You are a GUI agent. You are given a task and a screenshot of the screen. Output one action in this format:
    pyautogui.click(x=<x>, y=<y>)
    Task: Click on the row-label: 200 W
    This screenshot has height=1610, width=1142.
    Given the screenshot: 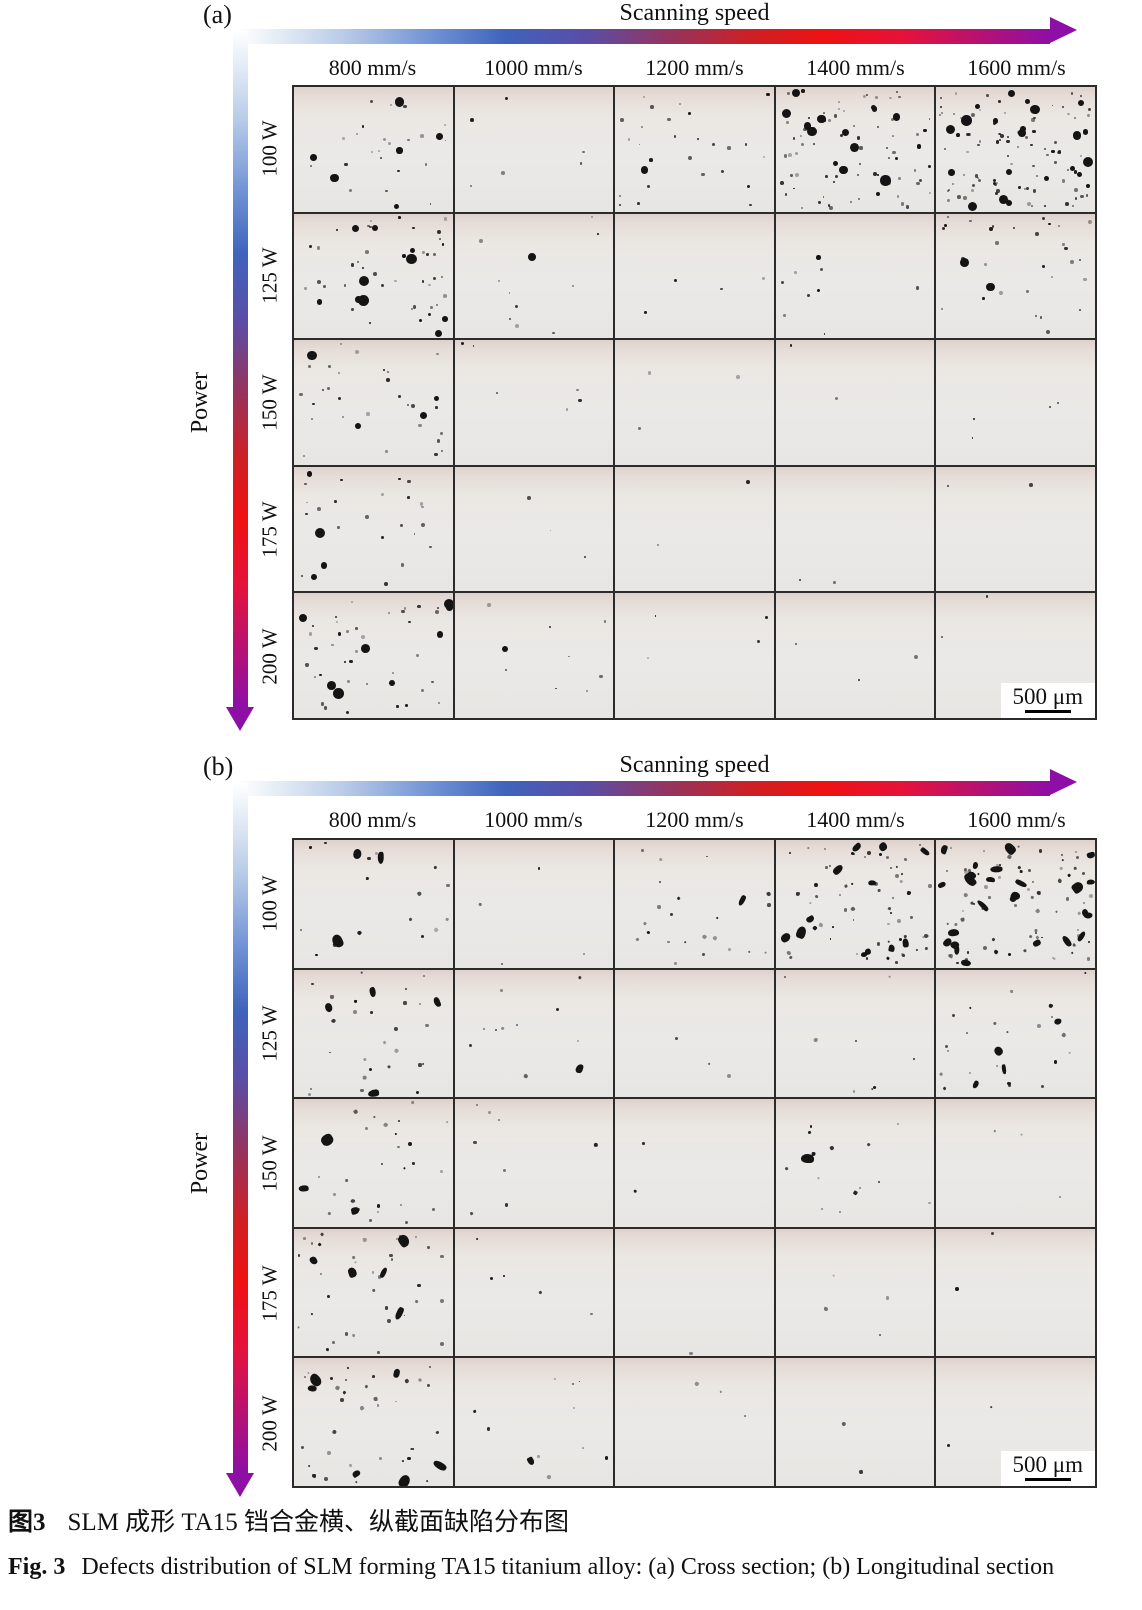 What is the action you would take?
    pyautogui.click(x=269, y=1423)
    